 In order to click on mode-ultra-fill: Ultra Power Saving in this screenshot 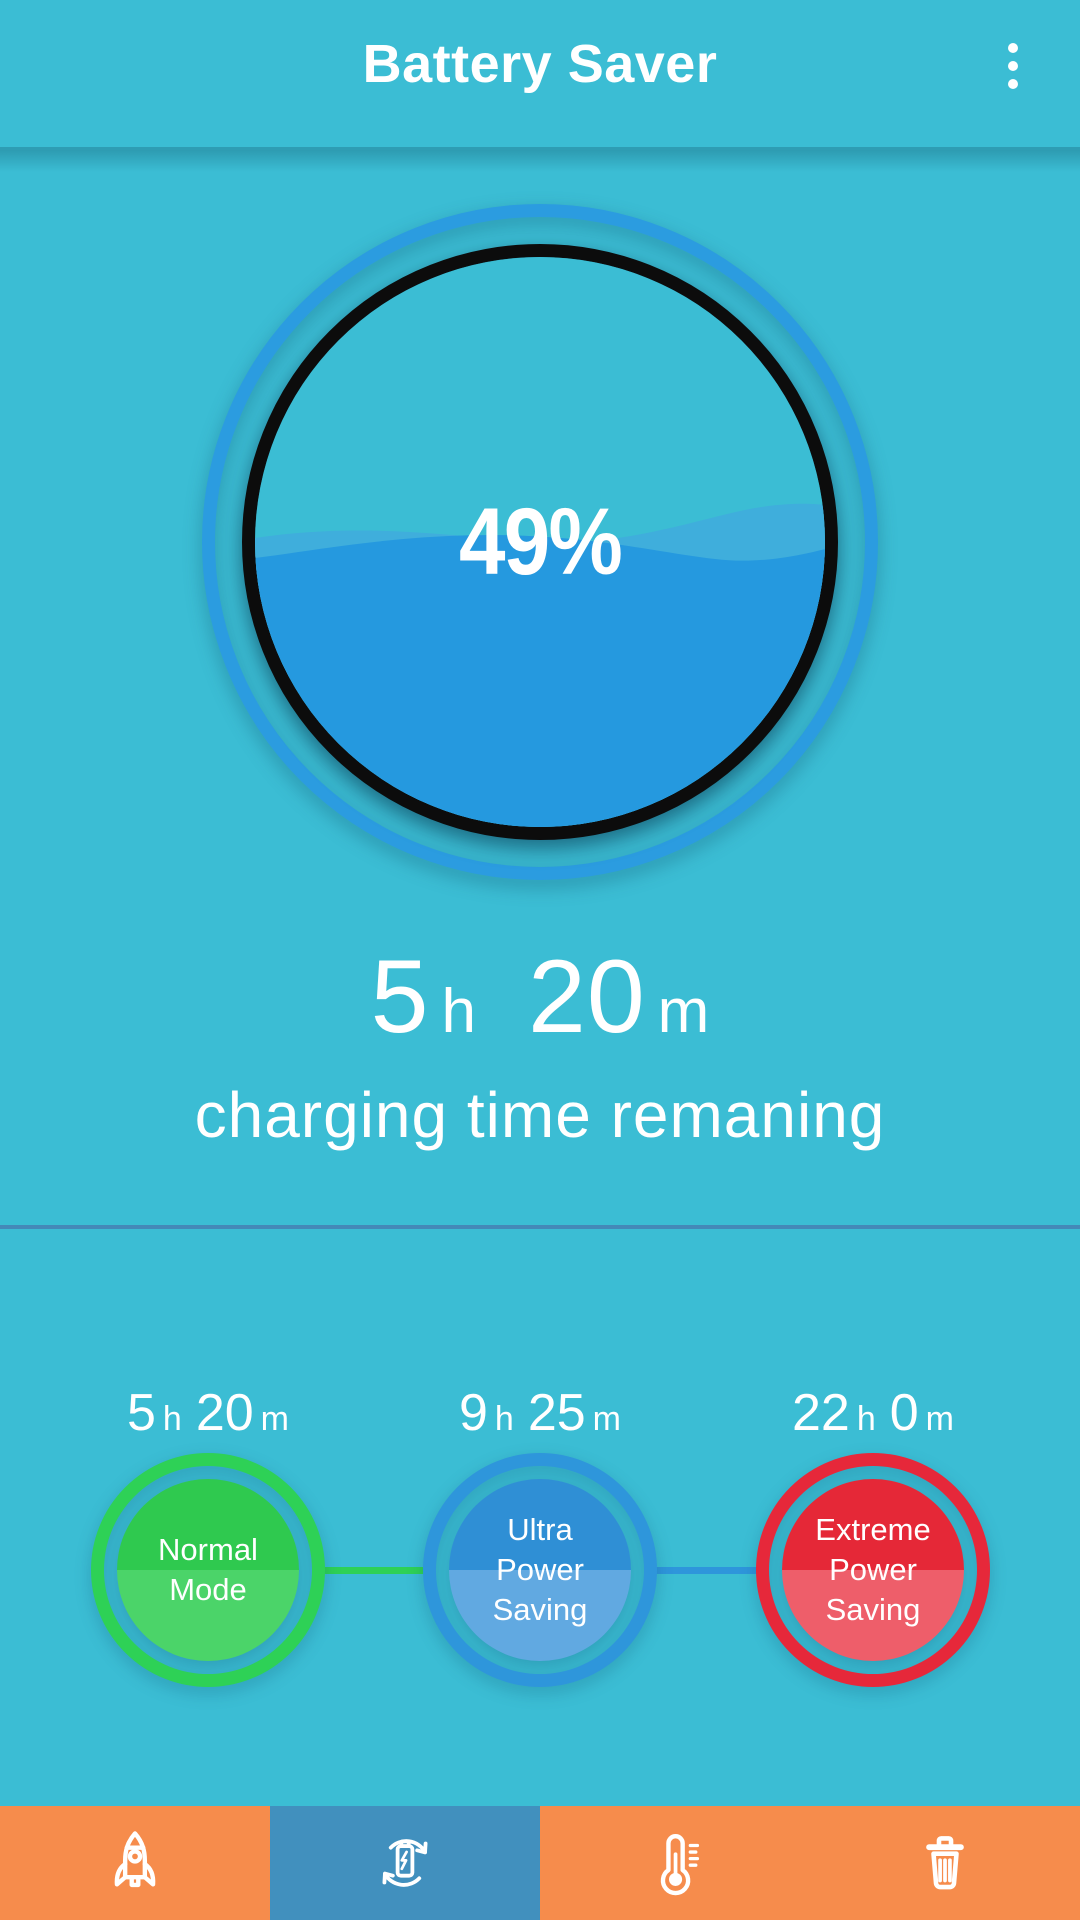, I will do `click(540, 1570)`.